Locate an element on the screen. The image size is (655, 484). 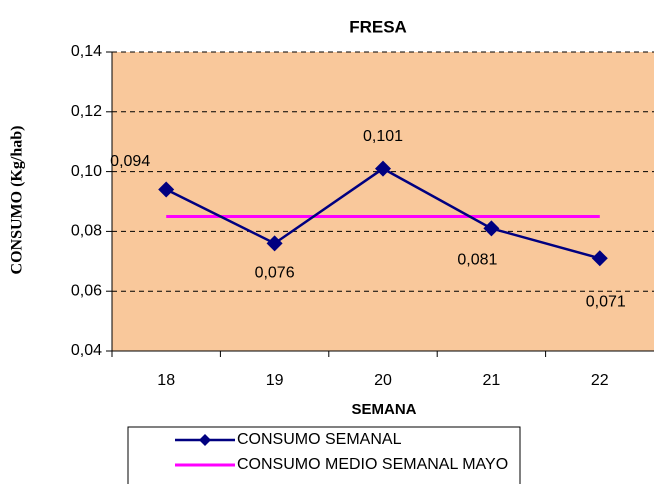
x-tick-label: 18 is located at coordinates (166, 380).